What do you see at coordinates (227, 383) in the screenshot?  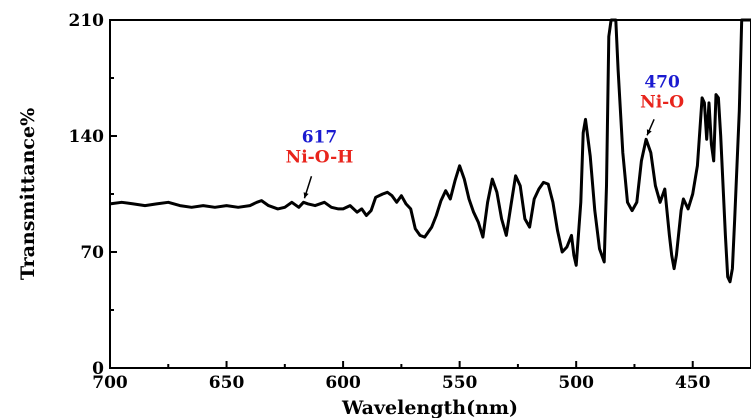 I see `x-tick-label: 650` at bounding box center [227, 383].